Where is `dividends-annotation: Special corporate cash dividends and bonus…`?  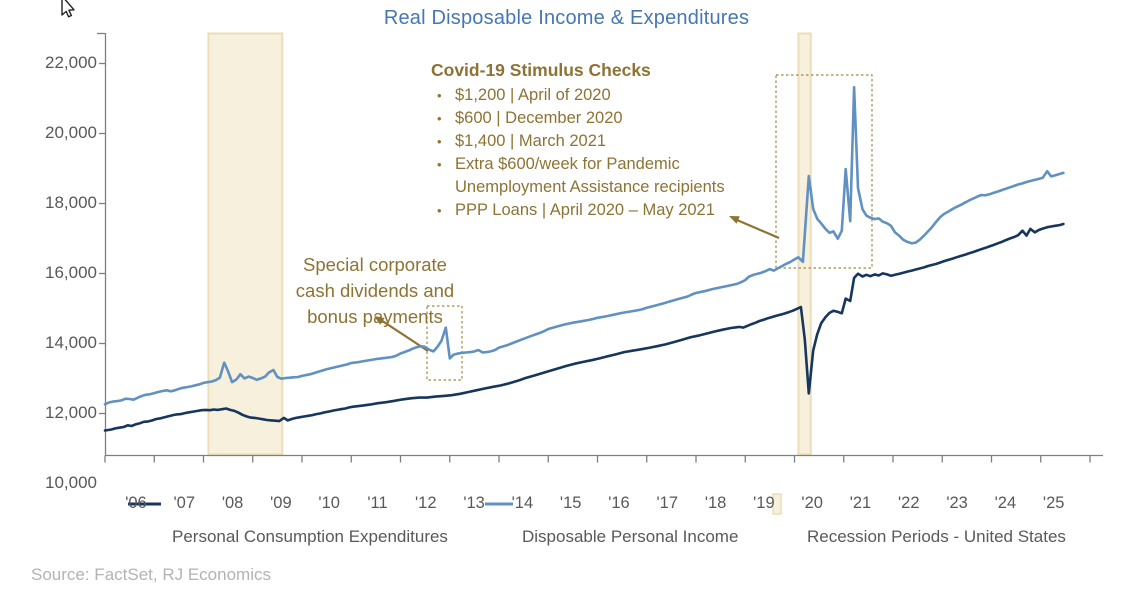
dividends-annotation: Special corporate cash dividends and bonus… is located at coordinates (375, 291).